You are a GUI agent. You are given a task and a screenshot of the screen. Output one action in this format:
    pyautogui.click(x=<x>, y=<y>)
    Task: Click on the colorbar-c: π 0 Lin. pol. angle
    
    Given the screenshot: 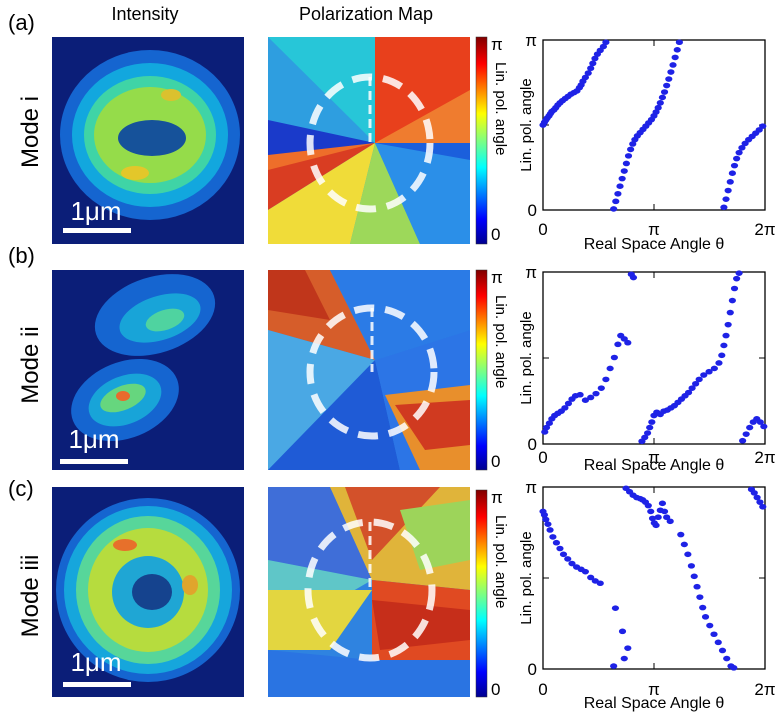 What is the action you would take?
    pyautogui.click(x=492, y=593)
    